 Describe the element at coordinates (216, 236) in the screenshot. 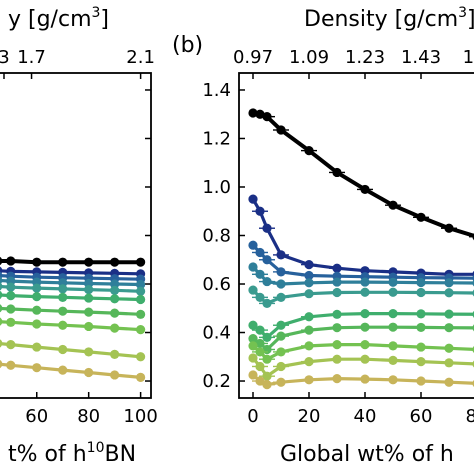

I see `panel-b-ytick-label: 0.8` at that location.